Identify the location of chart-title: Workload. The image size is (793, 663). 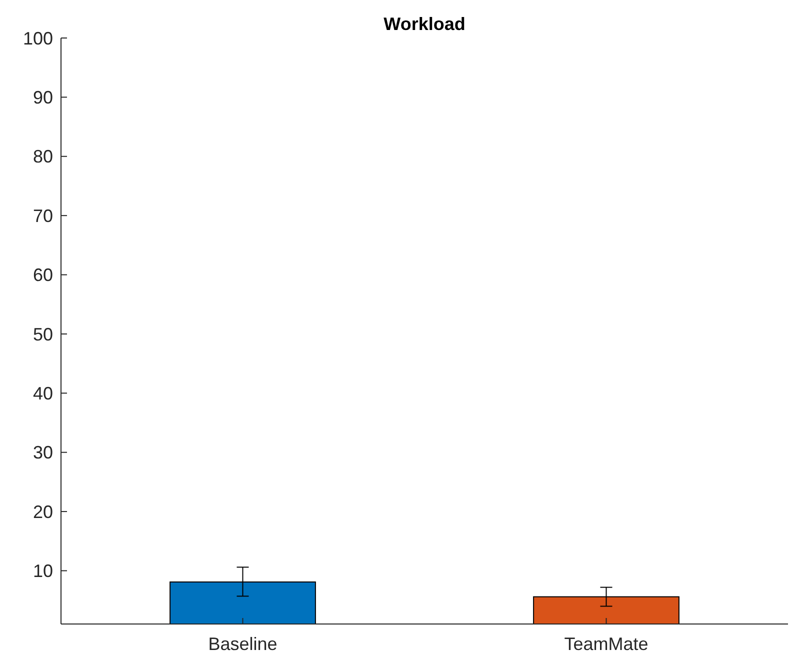
(425, 24).